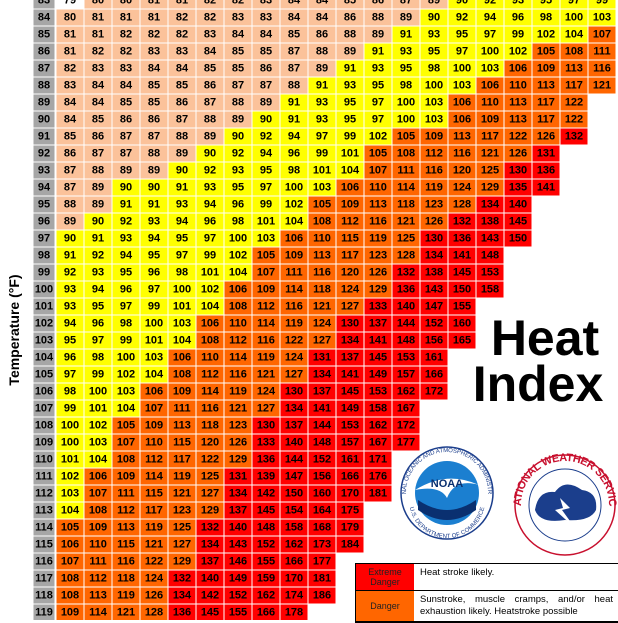  Describe the element at coordinates (565, 513) in the screenshot. I see `nws-bolt` at that location.